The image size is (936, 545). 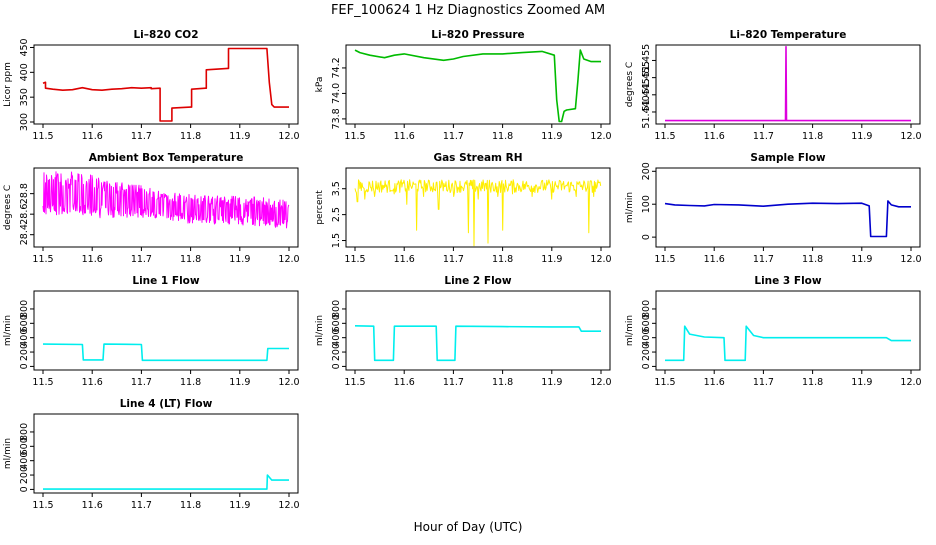 I want to click on panel-title: Li–820 Temperature, so click(x=788, y=35).